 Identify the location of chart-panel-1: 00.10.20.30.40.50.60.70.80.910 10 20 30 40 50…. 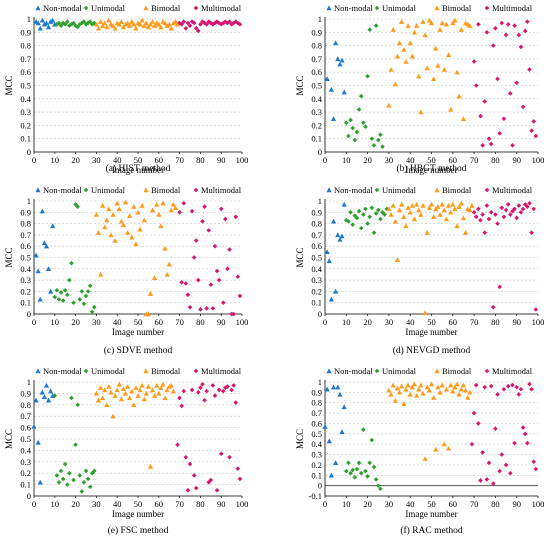
(126, 89).